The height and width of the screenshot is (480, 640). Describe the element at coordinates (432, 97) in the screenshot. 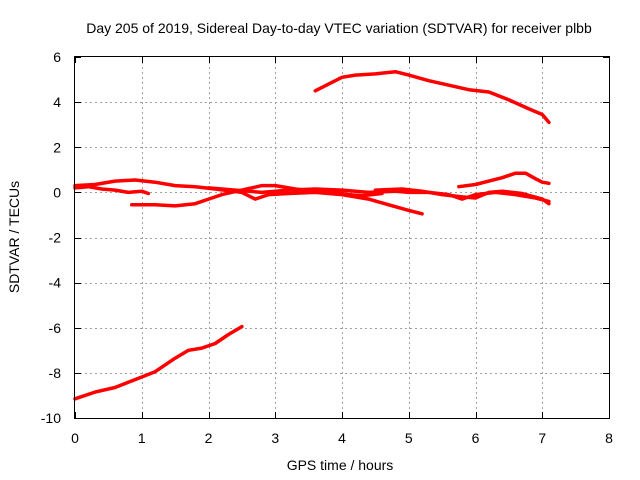

I see `series-line-arc-upper` at that location.